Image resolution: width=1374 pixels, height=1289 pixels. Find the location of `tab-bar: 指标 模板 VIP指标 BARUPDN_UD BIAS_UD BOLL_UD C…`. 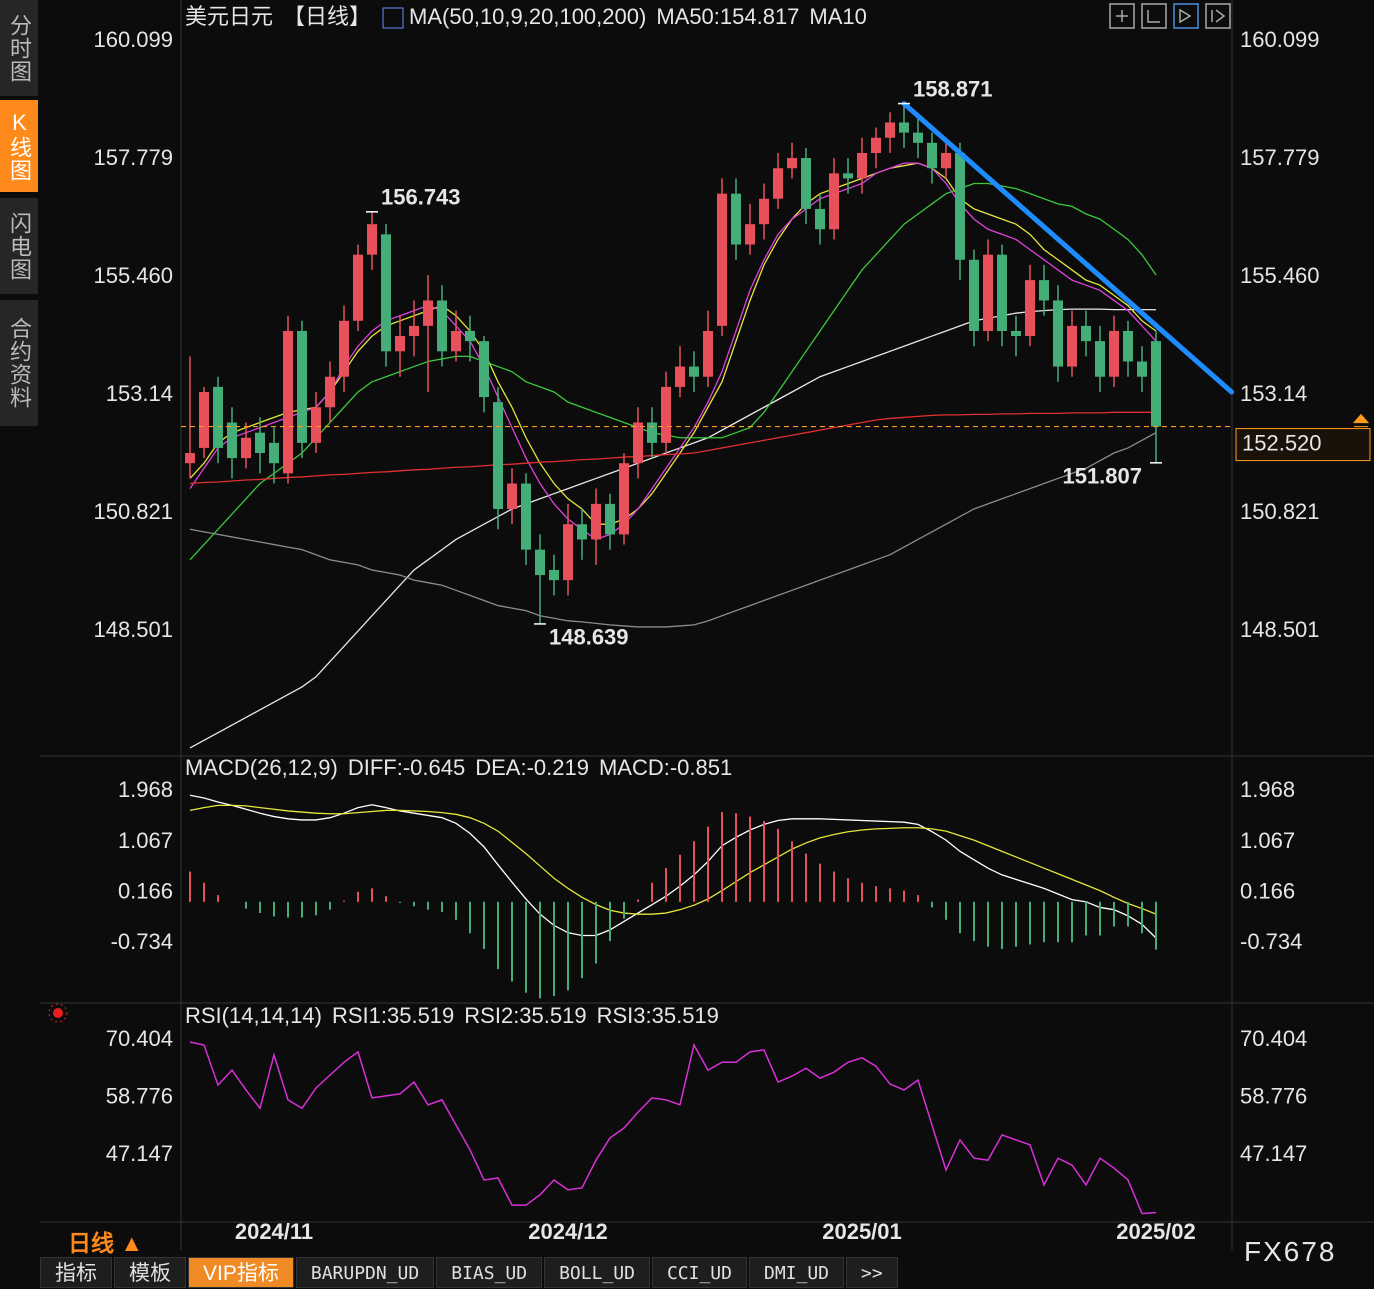

tab-bar: 指标 模板 VIP指标 BARUPDN_UD BIAS_UD BOLL_UD C… is located at coordinates (469, 1272).